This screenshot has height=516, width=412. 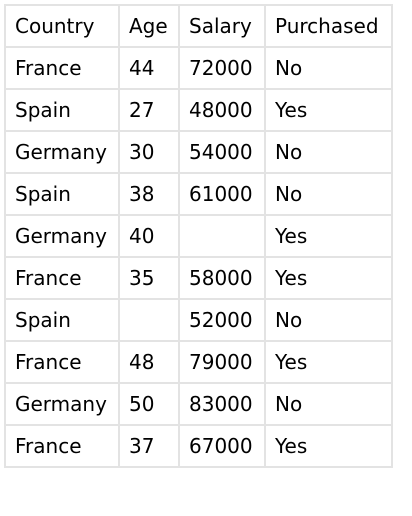 I want to click on table-row: France 44 72000 No, so click(x=198, y=68).